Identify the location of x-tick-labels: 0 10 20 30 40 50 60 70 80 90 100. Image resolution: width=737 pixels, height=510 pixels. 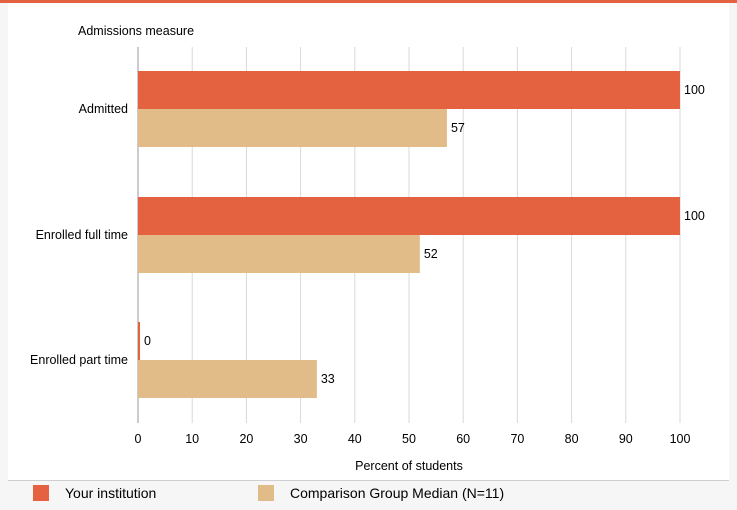
(413, 439).